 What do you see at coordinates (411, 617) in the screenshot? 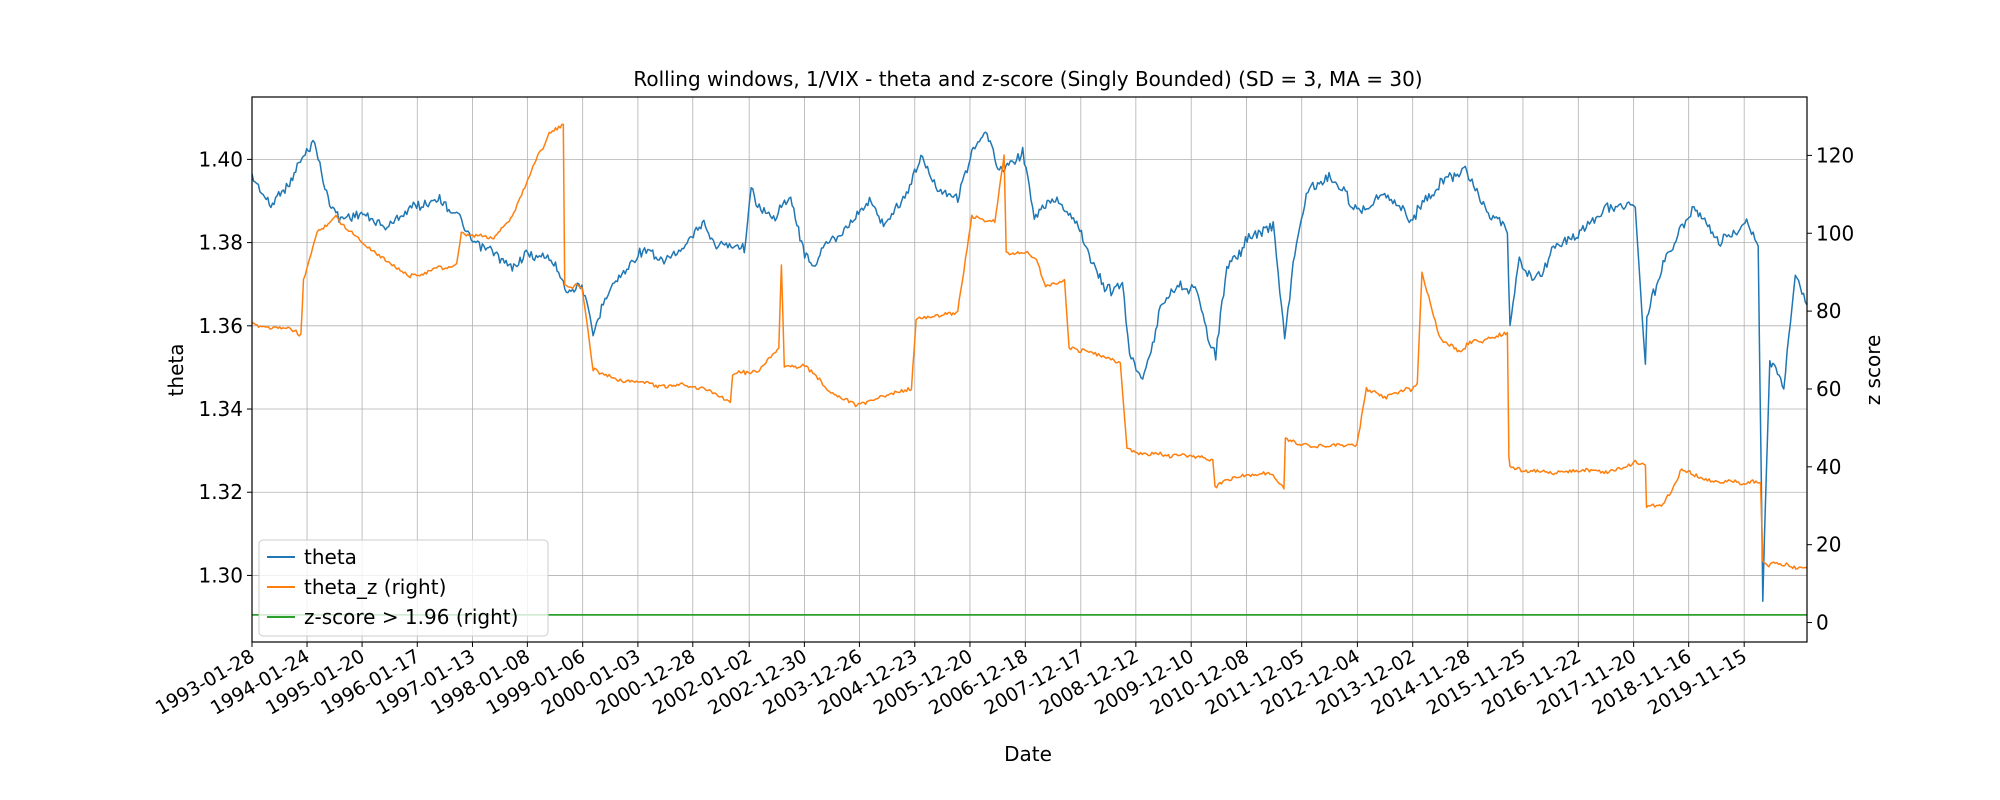
I see `legend-label-threshold: z-score > 1.96 (right)` at bounding box center [411, 617].